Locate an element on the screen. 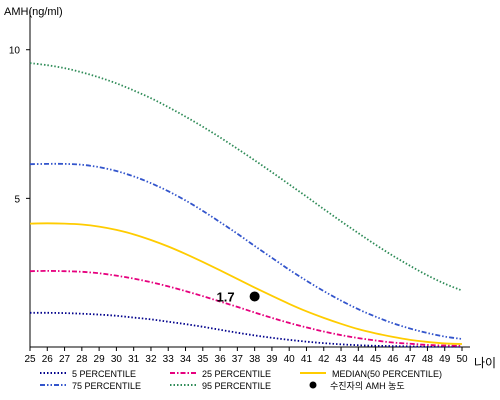 The height and width of the screenshot is (400, 500). x-tick-label: 50 is located at coordinates (462, 359).